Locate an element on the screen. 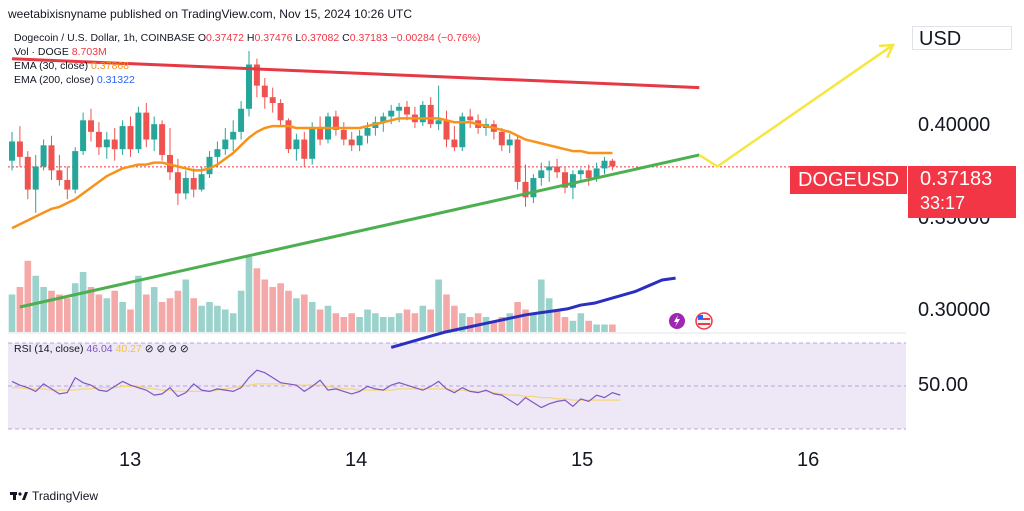  price-tick: 0.30000 is located at coordinates (954, 310).